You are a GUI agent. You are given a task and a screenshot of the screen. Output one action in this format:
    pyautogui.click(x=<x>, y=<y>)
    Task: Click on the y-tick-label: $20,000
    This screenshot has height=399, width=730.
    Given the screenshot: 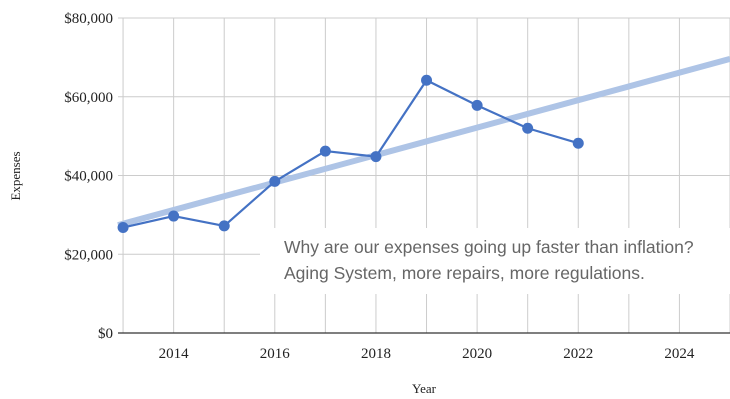 What is the action you would take?
    pyautogui.click(x=88, y=255)
    